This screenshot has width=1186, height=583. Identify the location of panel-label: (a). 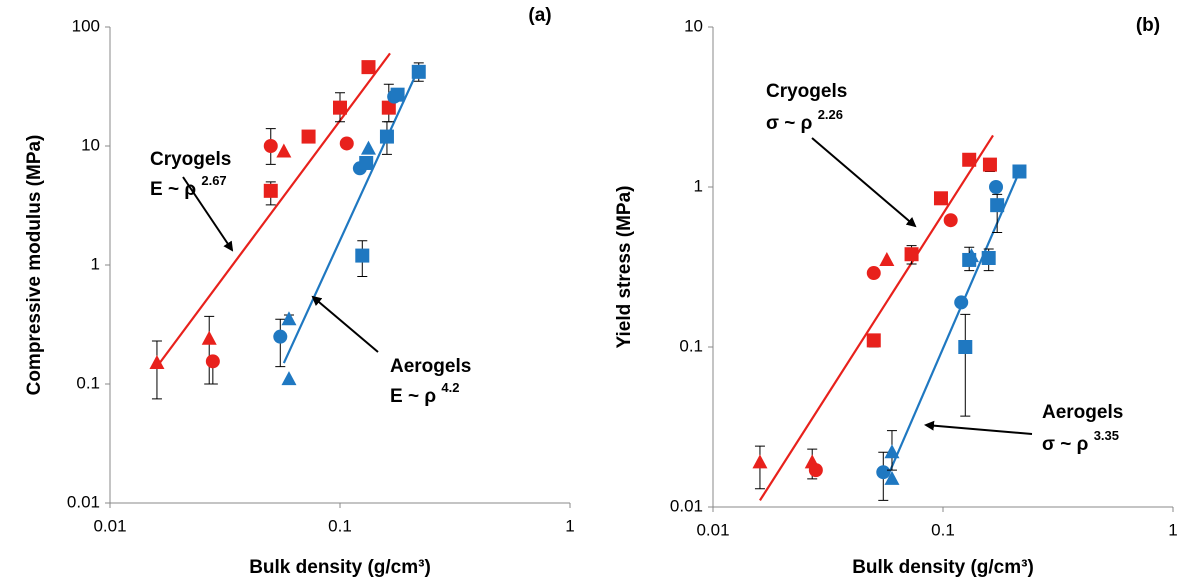
(539, 15).